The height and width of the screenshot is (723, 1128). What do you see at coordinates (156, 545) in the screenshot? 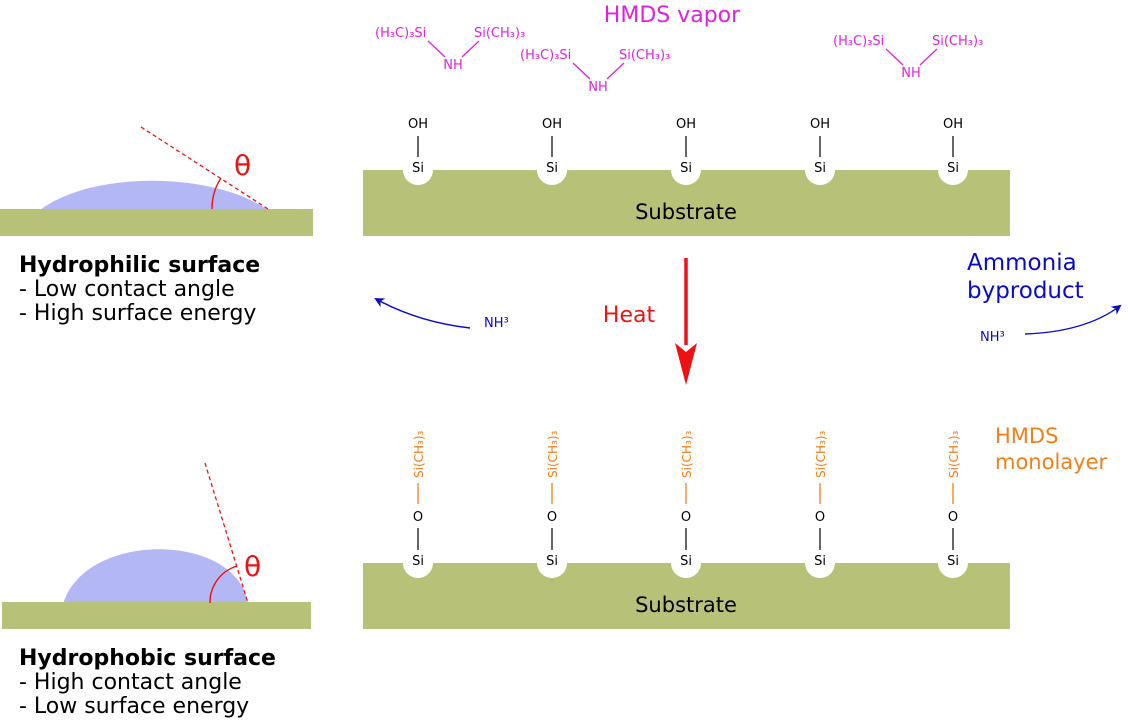
I see `hydrophobic-droplet-figure: θ` at bounding box center [156, 545].